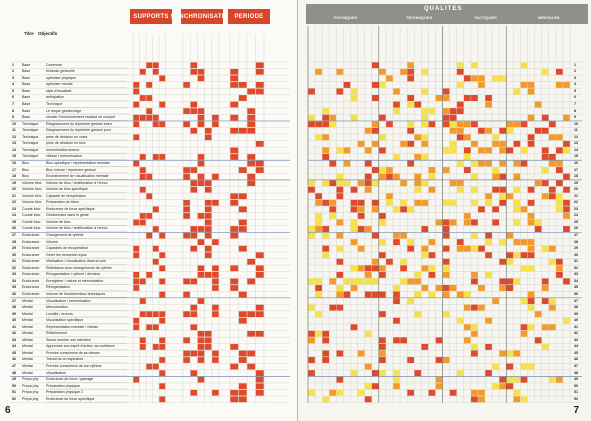  What do you see at coordinates (576, 143) in the screenshot?
I see `row-number: 13` at bounding box center [576, 143].